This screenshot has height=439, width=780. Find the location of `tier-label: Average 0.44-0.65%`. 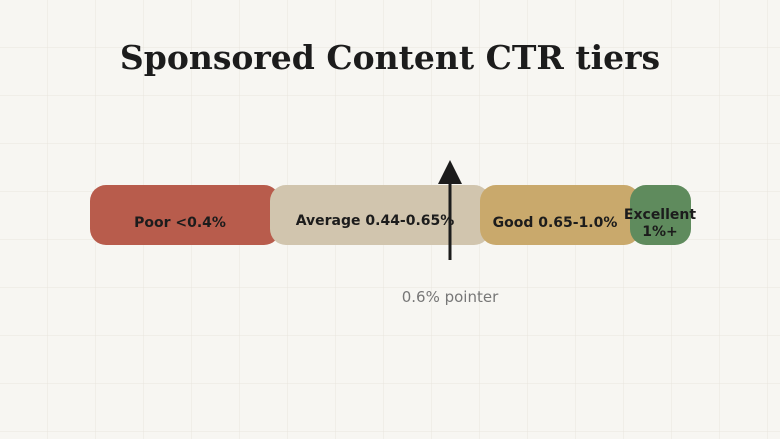

tier-label: Average 0.44-0.65% is located at coordinates (375, 221).